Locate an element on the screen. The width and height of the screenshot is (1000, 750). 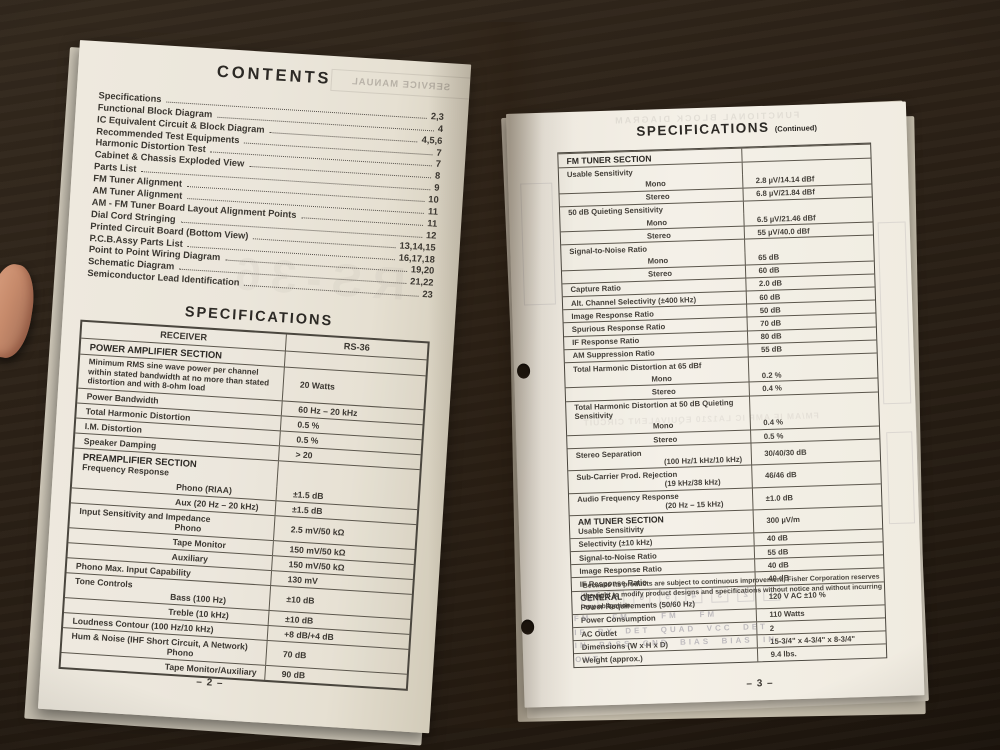
toc-page-number: 4 is located at coordinates (440, 128).